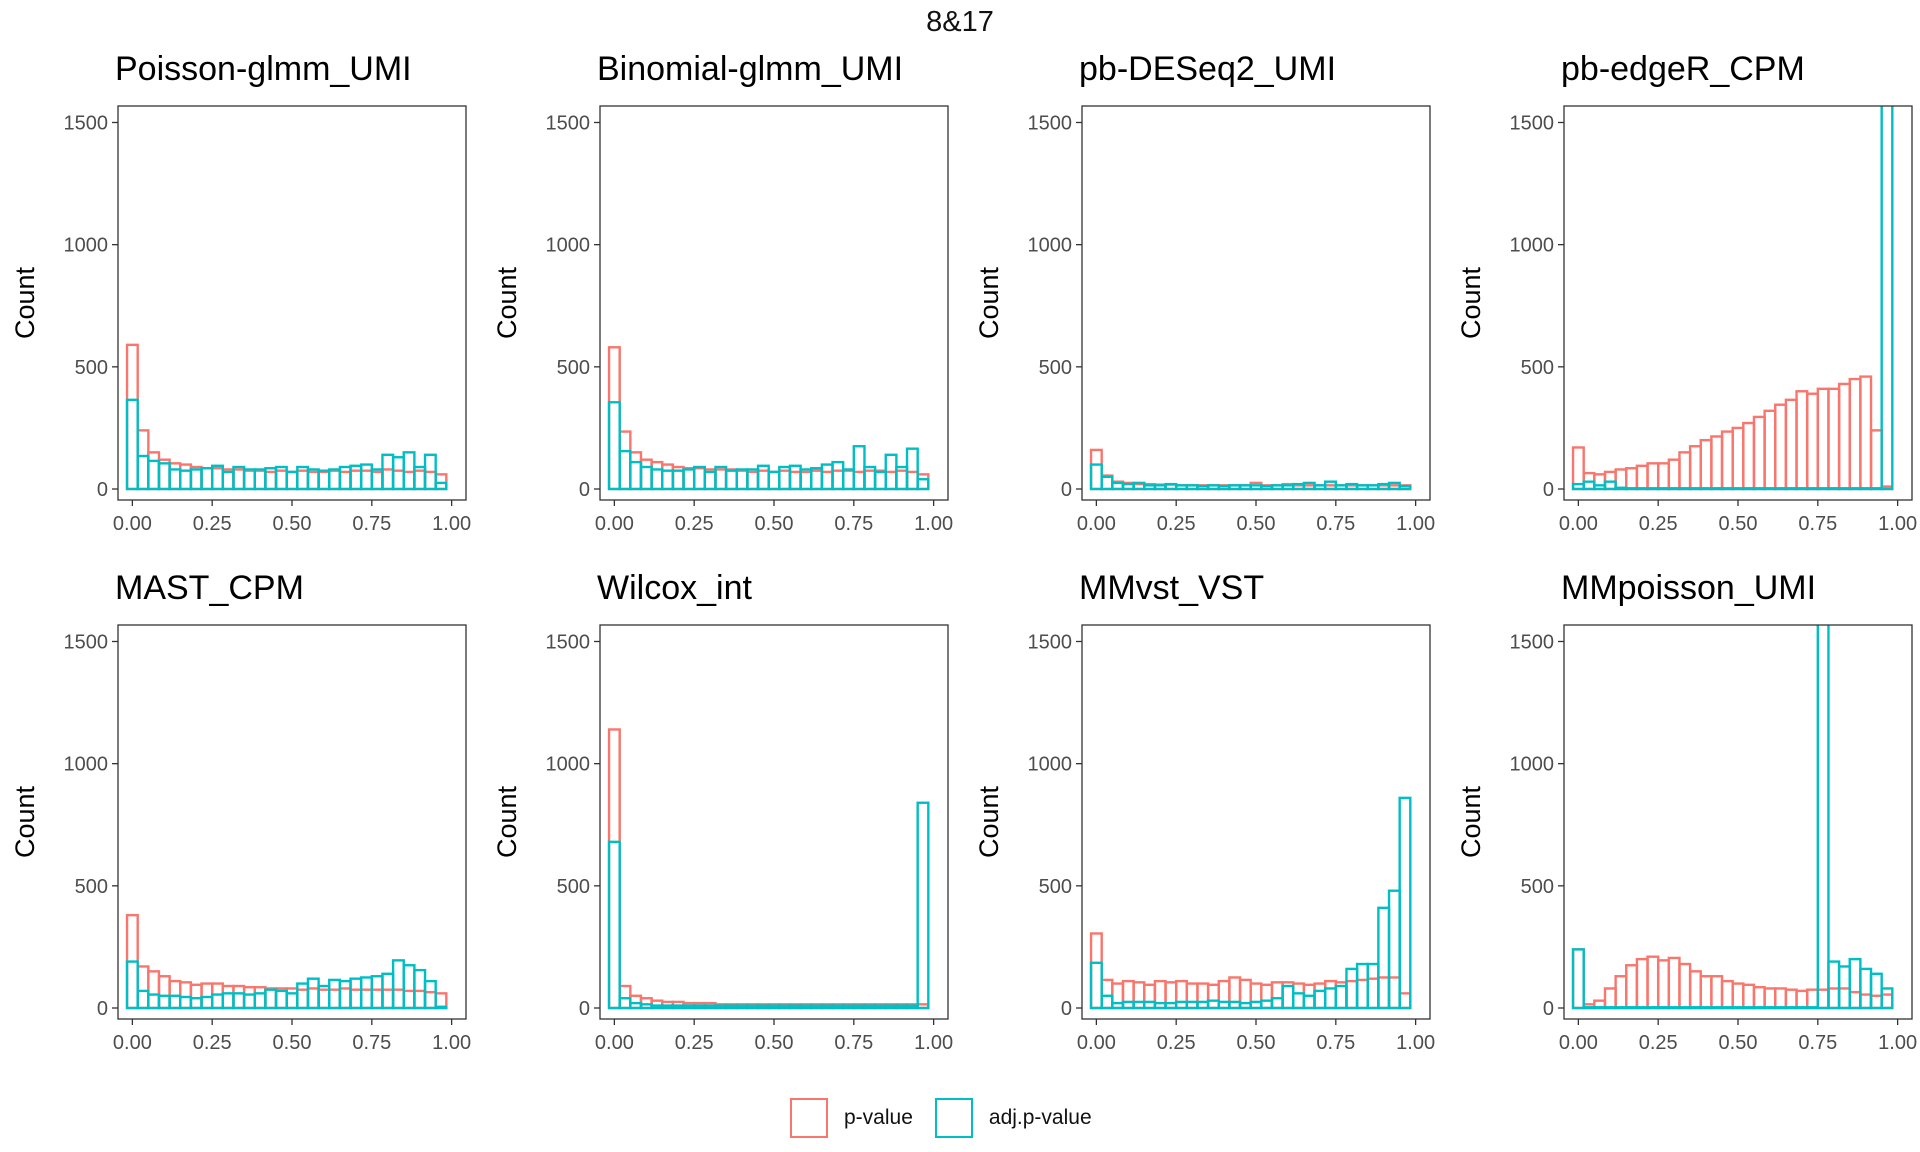  I want to click on x-tick-label: 1.00, so click(1415, 1043).